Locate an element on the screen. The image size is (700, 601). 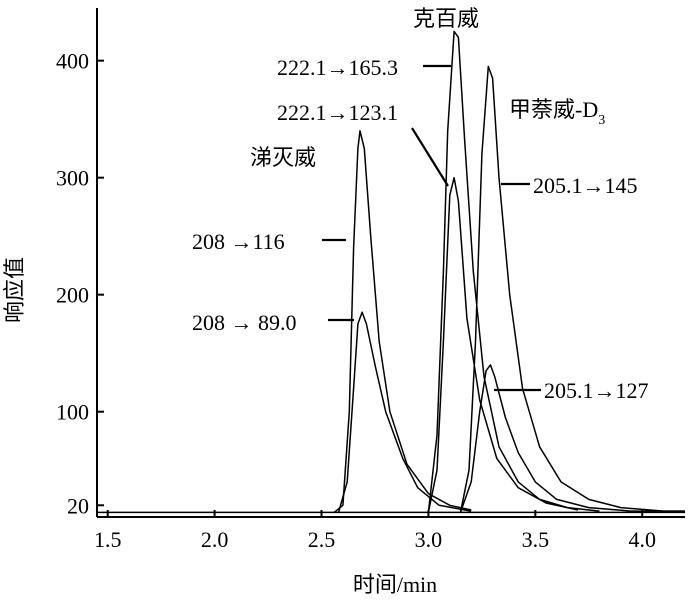
annotation-label: 甲萘威-D3 is located at coordinates (557, 112).